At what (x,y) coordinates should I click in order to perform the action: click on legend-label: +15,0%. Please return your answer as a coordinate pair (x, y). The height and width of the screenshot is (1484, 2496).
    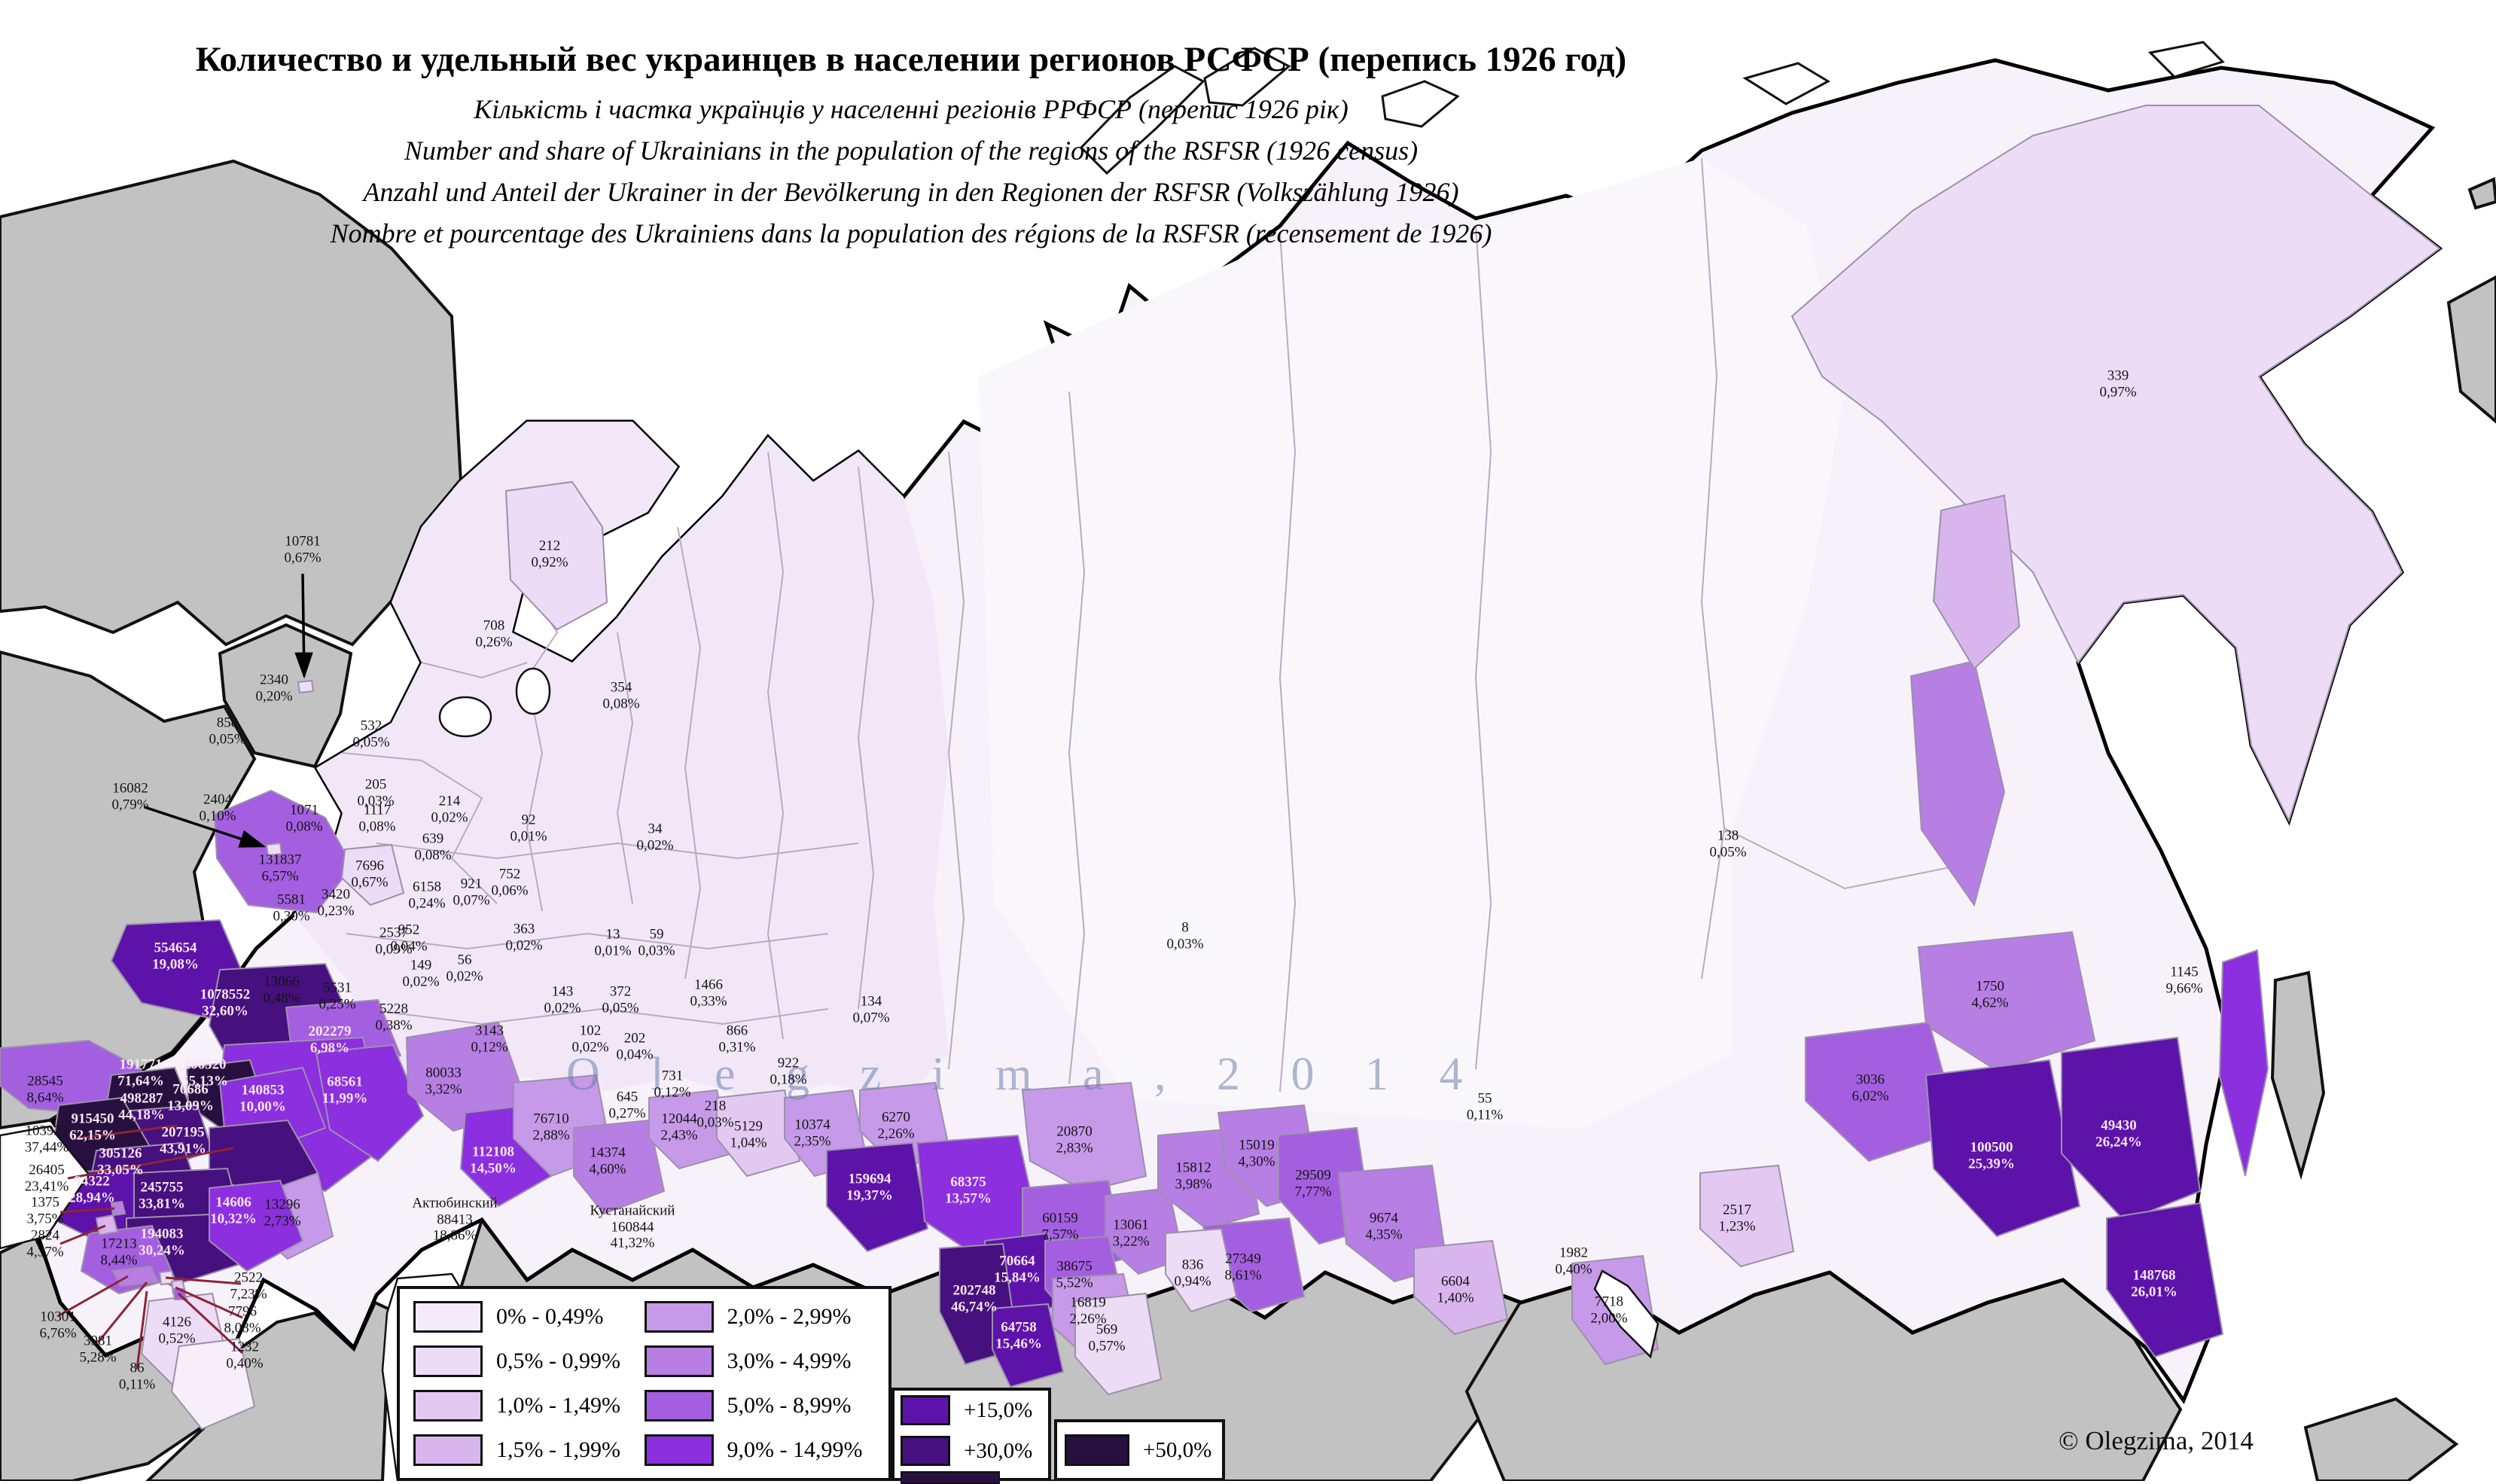
    Looking at the image, I should click on (998, 1409).